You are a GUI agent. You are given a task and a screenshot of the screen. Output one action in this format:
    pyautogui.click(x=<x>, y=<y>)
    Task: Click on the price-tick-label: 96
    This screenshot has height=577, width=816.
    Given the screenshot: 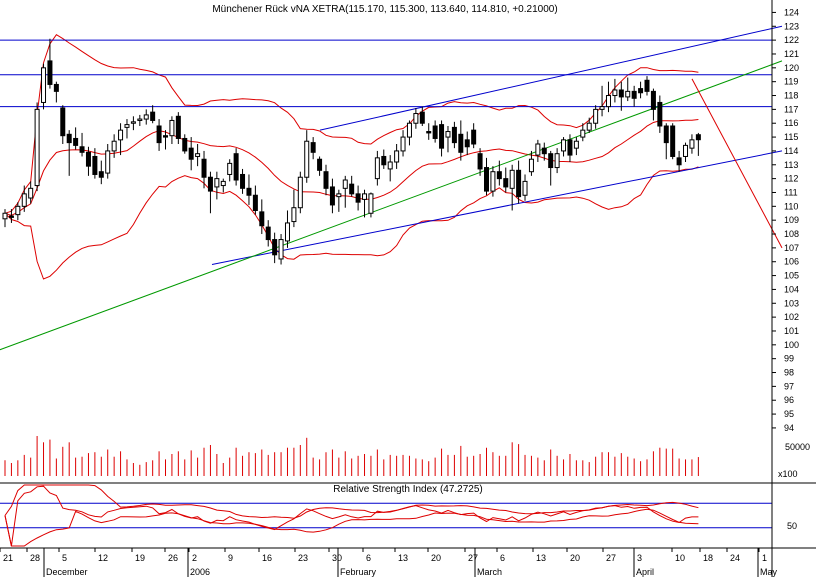 What is the action you would take?
    pyautogui.click(x=789, y=400)
    